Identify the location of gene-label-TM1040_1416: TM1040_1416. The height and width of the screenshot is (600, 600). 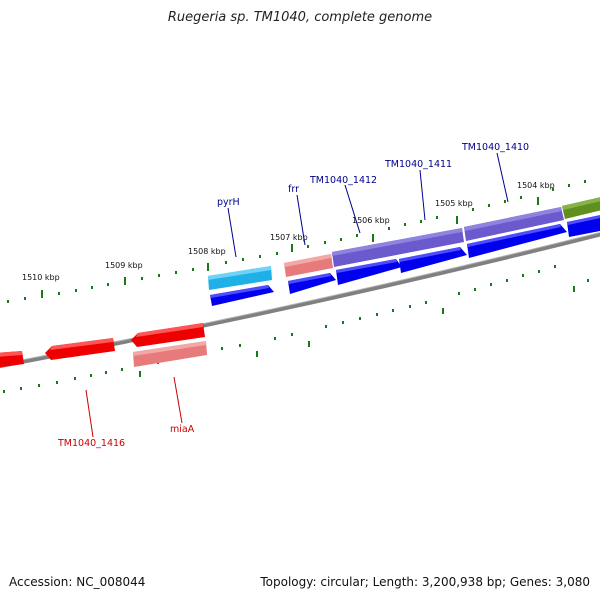
(91, 443).